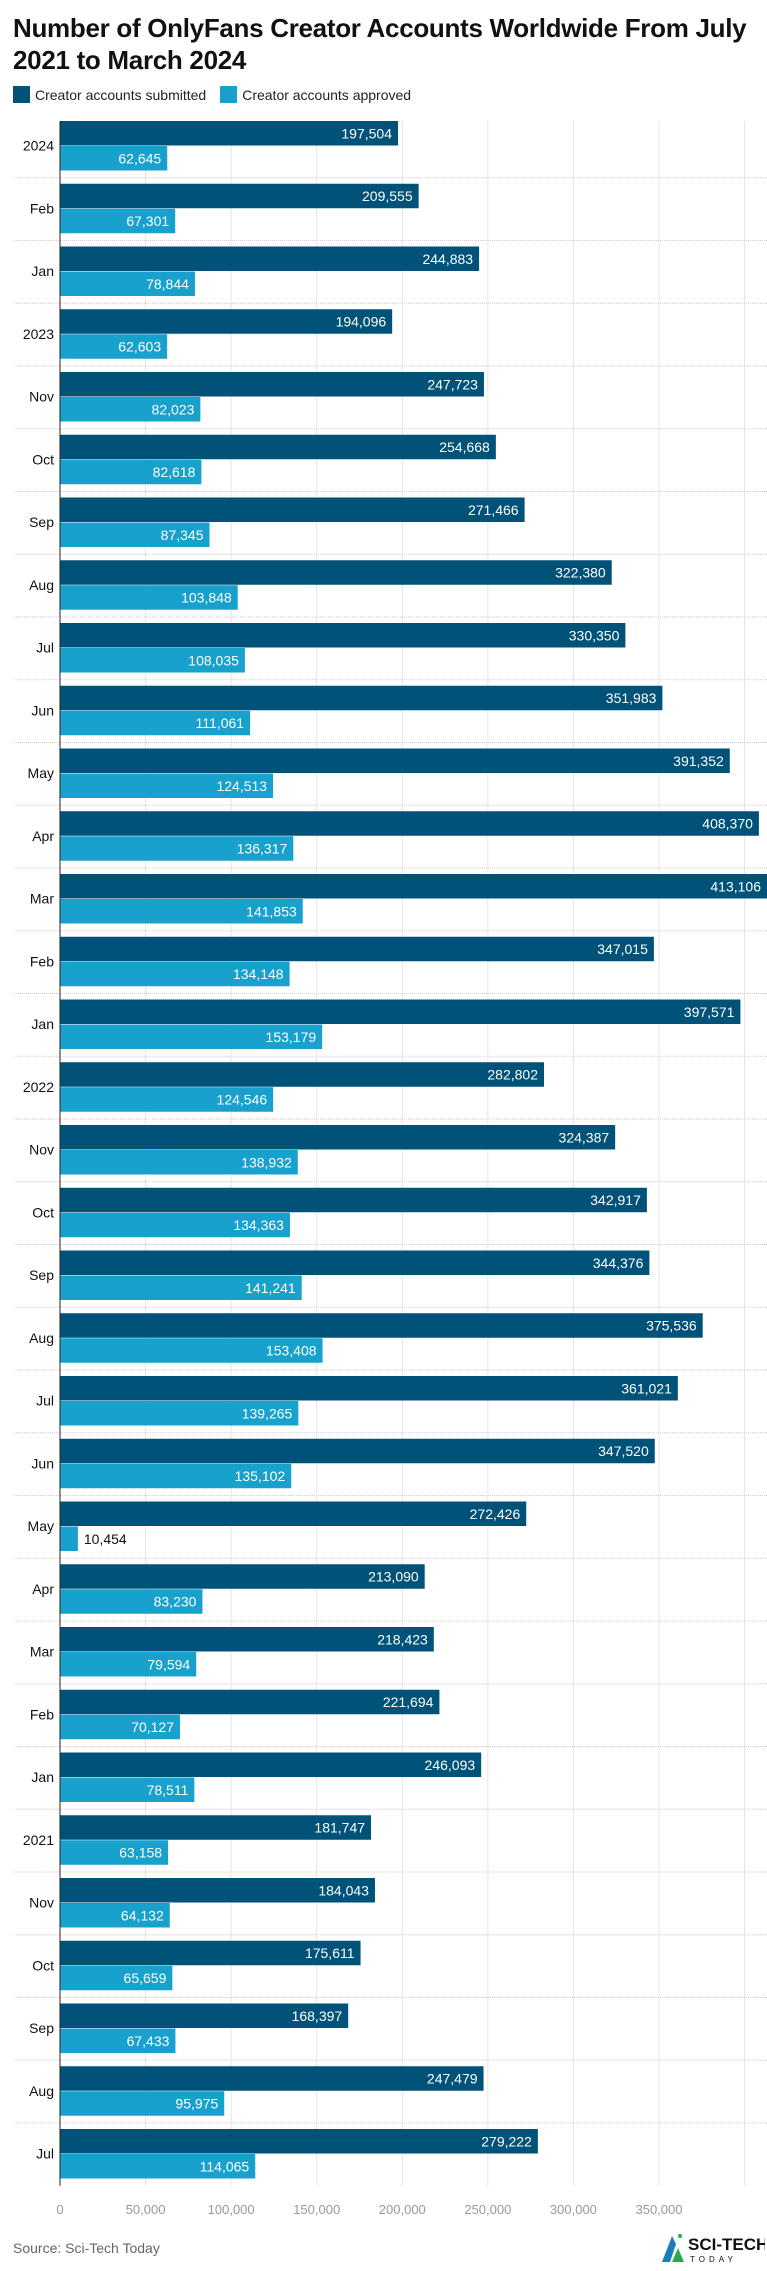 The width and height of the screenshot is (767, 2271). Describe the element at coordinates (452, 384) in the screenshot. I see `data-label: 247,723` at that location.